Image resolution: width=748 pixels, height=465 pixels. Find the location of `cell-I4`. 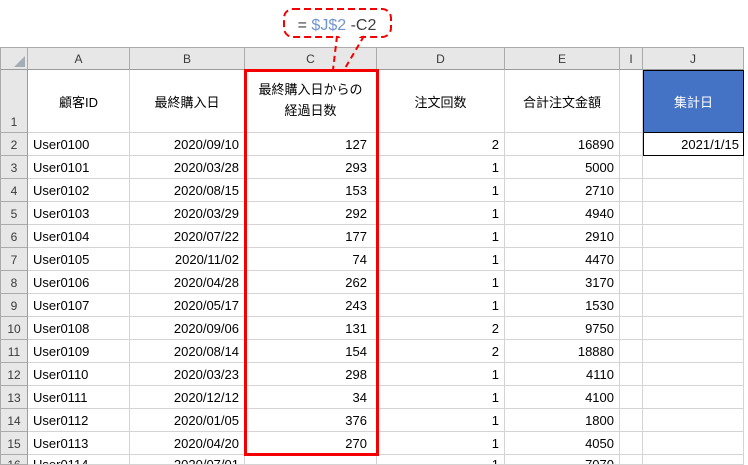

cell-I4 is located at coordinates (631, 190).